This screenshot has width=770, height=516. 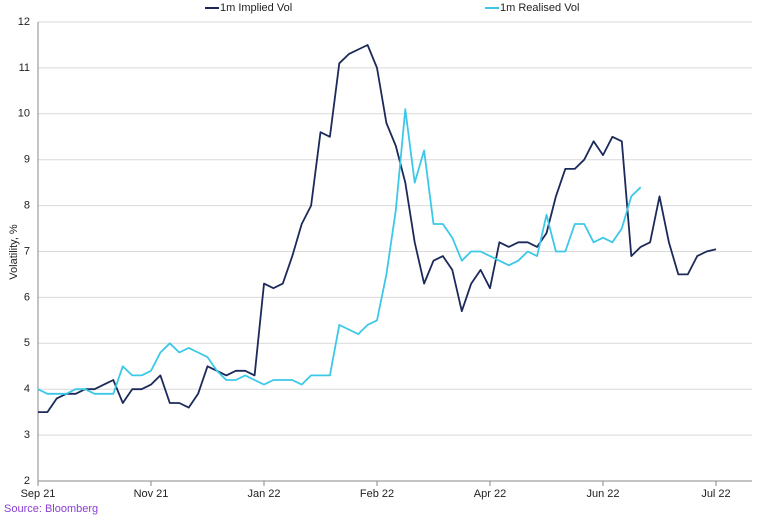 I want to click on y-tick-label: 7, so click(x=27, y=251).